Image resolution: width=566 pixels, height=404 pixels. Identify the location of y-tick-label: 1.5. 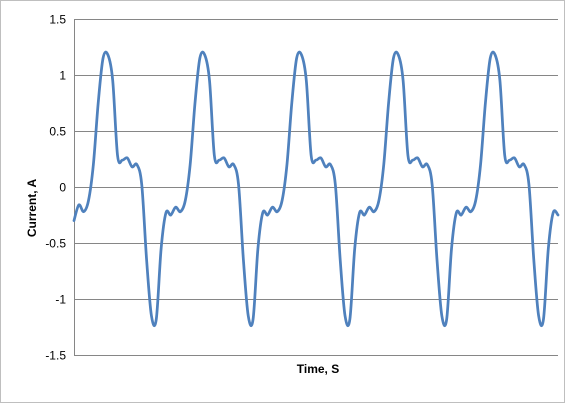
(57, 20).